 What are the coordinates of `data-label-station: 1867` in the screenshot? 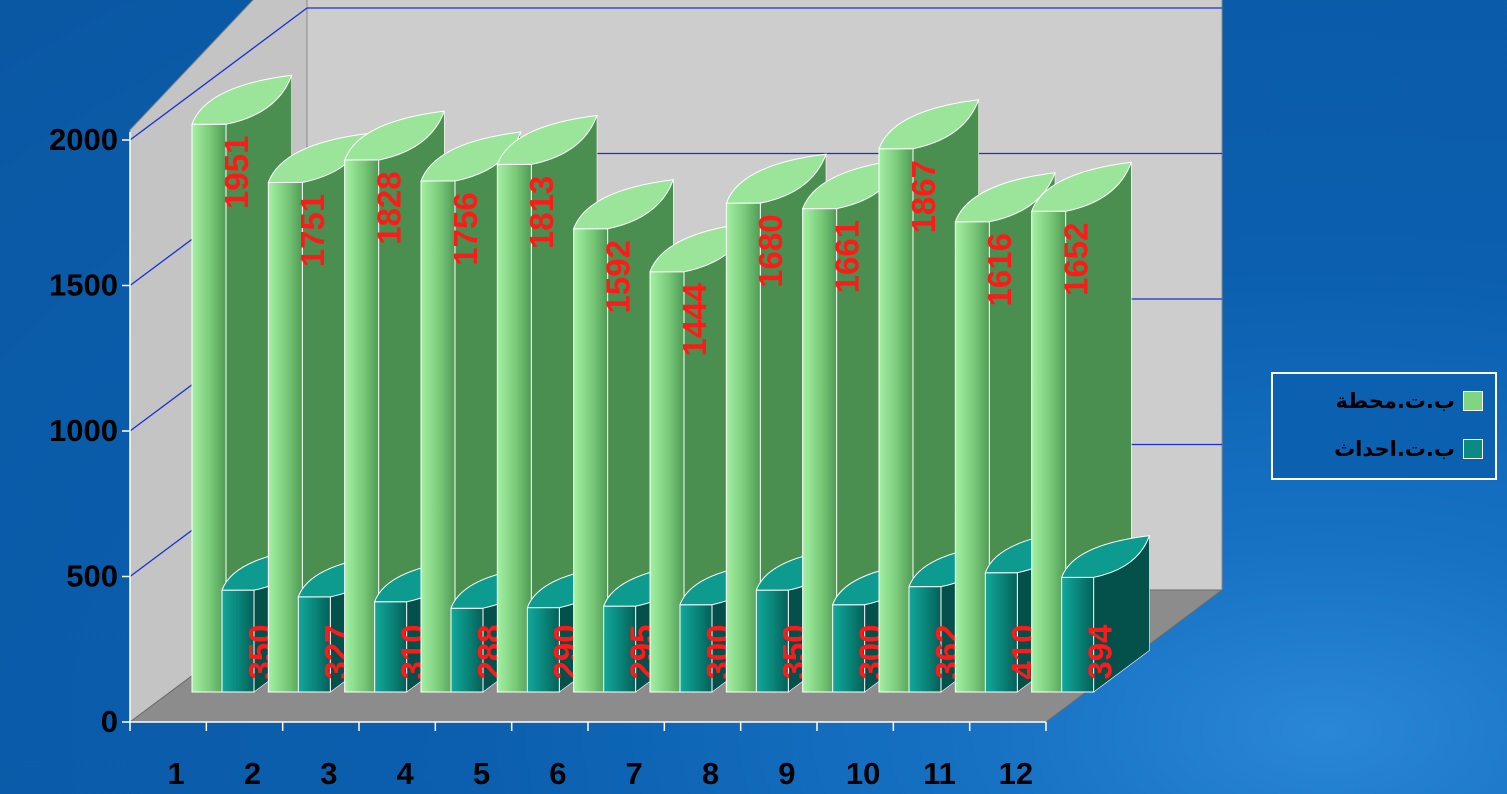 It's located at (923, 196).